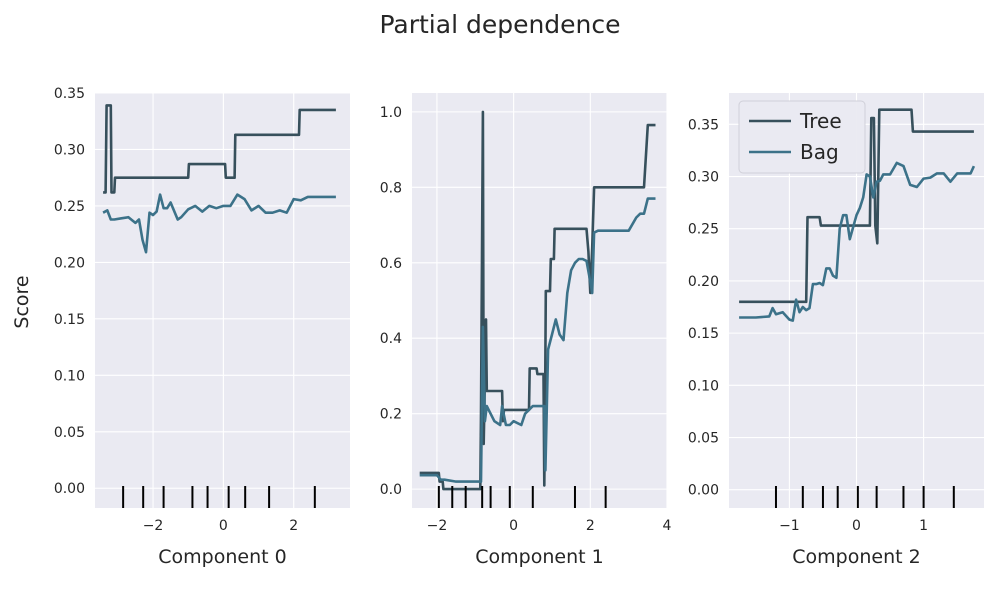 Image resolution: width=1000 pixels, height=600 pixels. I want to click on legend: Tree Bag, so click(802, 137).